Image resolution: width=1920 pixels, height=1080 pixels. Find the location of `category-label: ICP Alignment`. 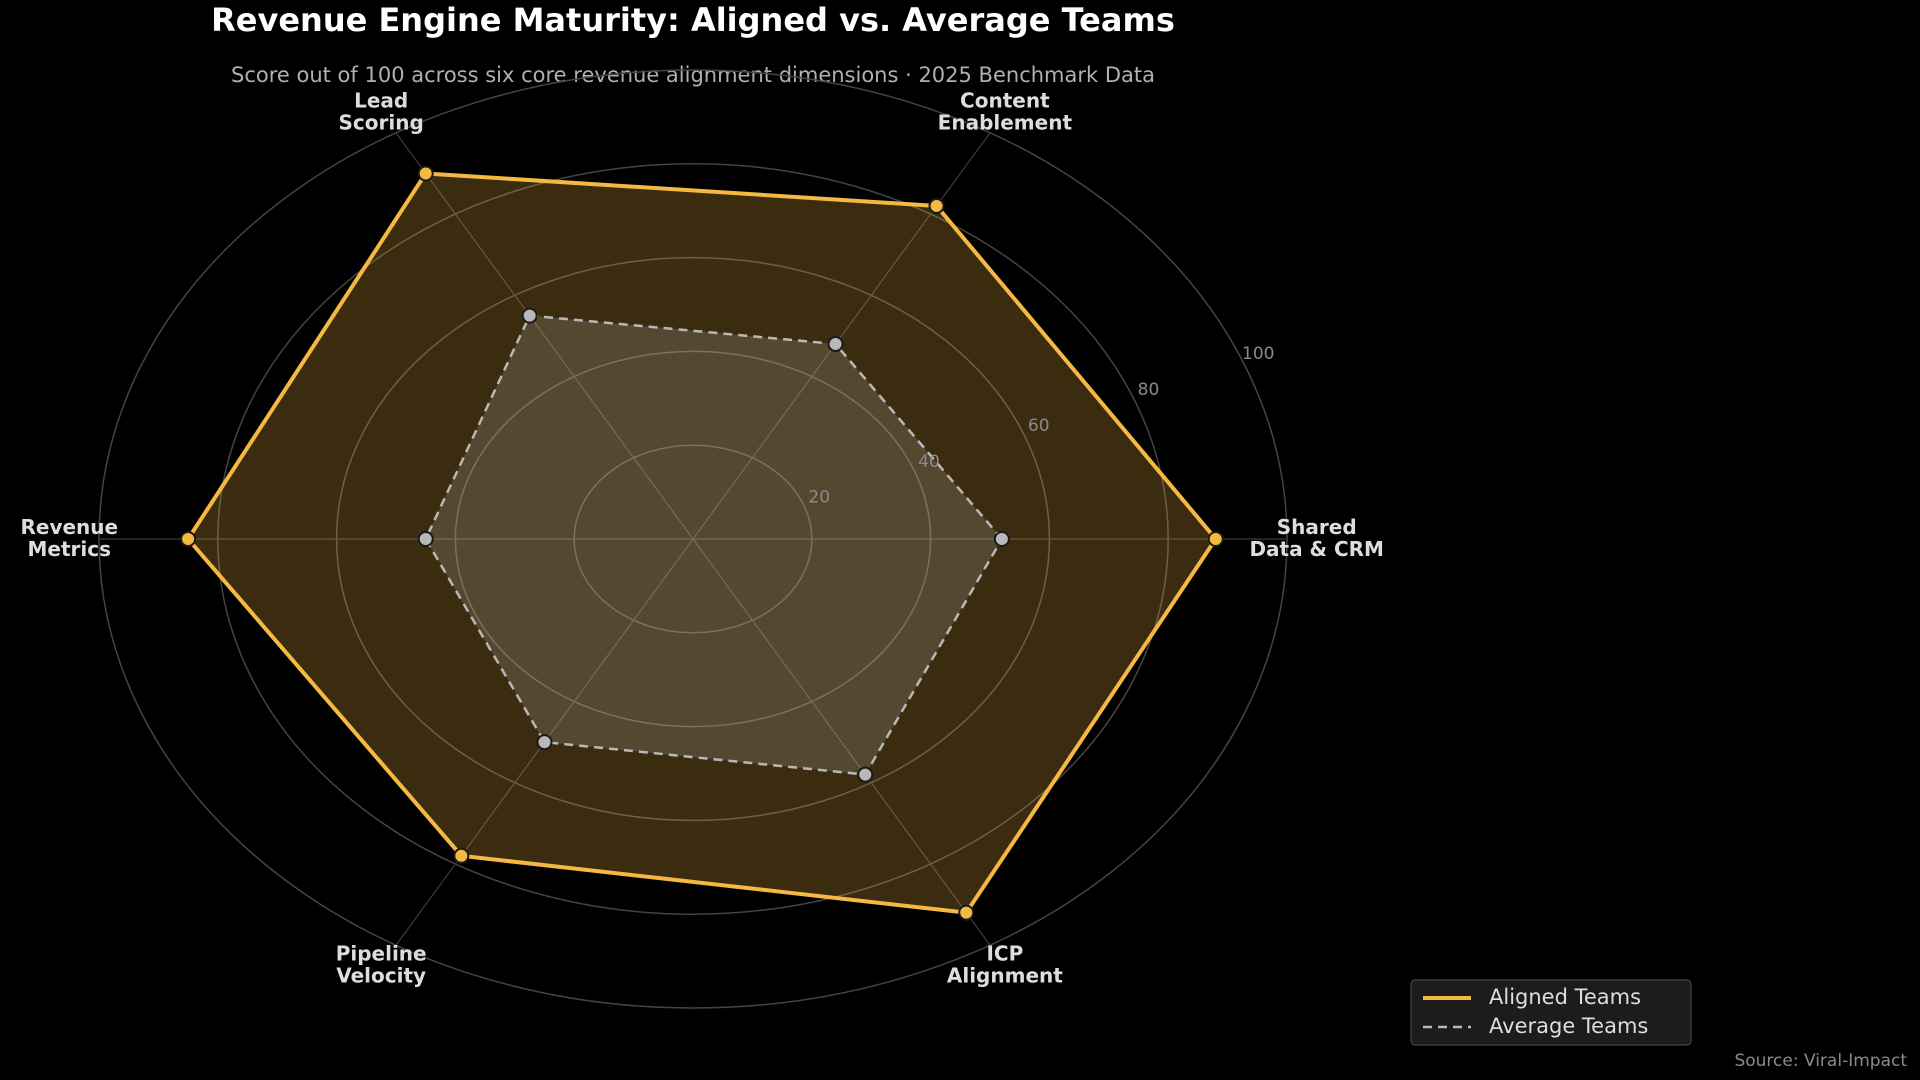

category-label: ICP Alignment is located at coordinates (1005, 964).